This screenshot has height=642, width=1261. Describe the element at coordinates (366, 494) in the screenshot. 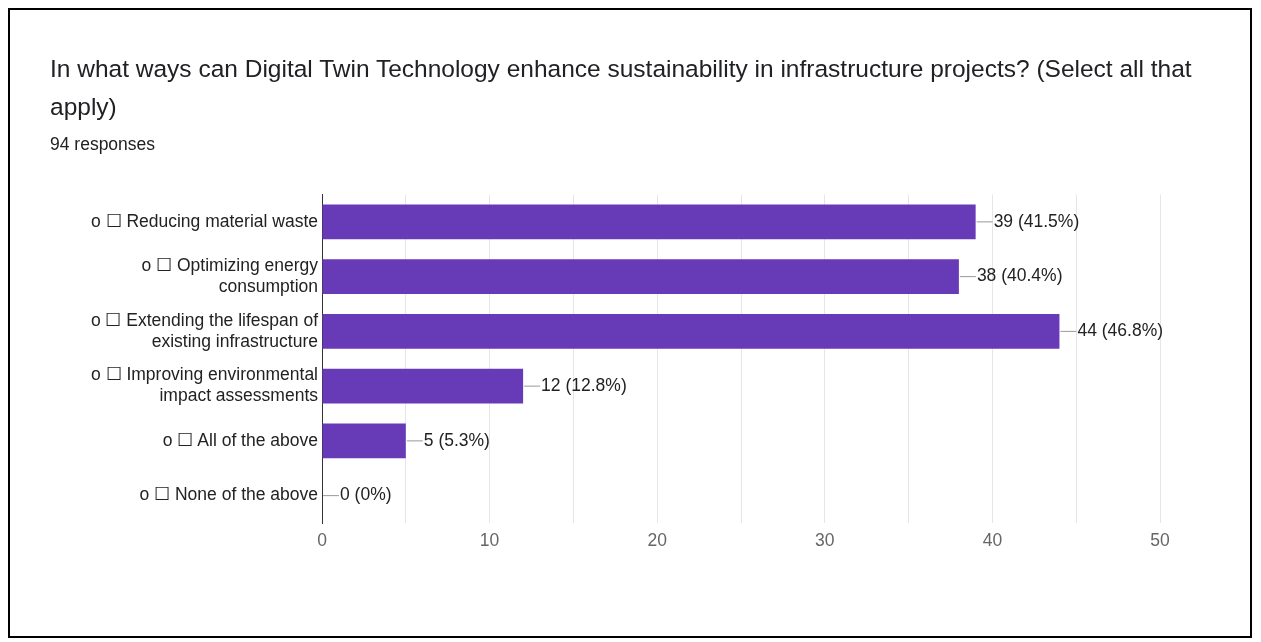

I see `data-label: 0 (0%)` at that location.